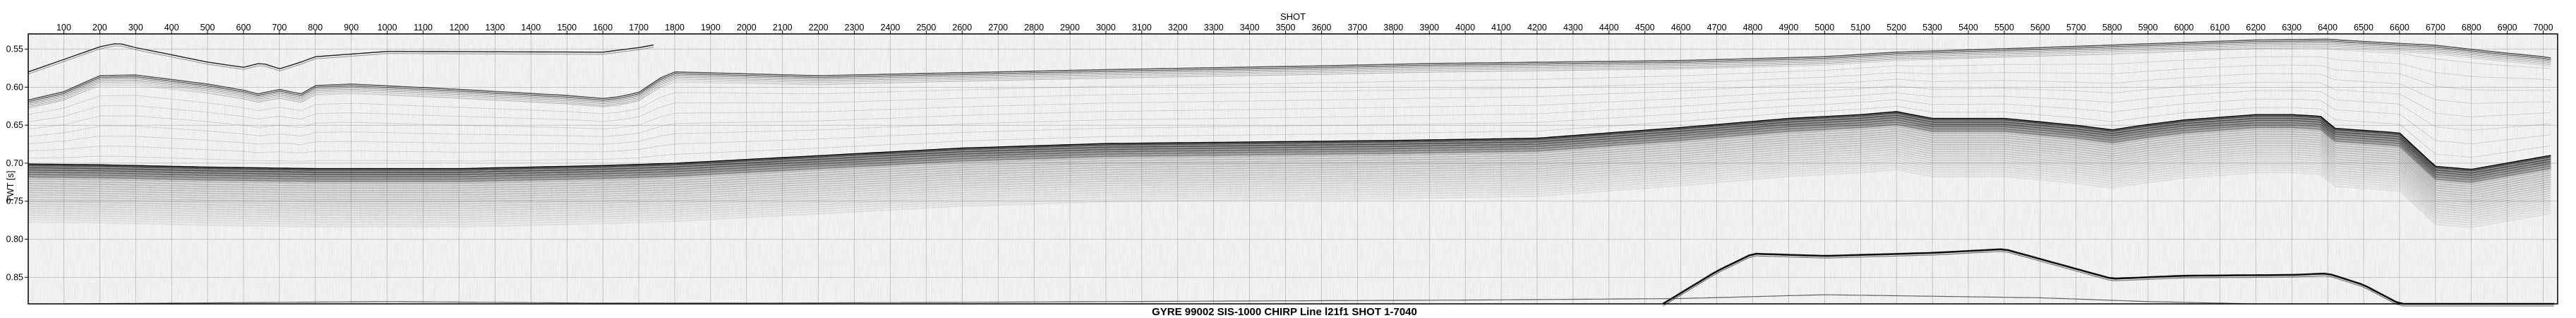  Describe the element at coordinates (10, 186) in the screenshot. I see `y-axis-title: TWT [s]` at that location.